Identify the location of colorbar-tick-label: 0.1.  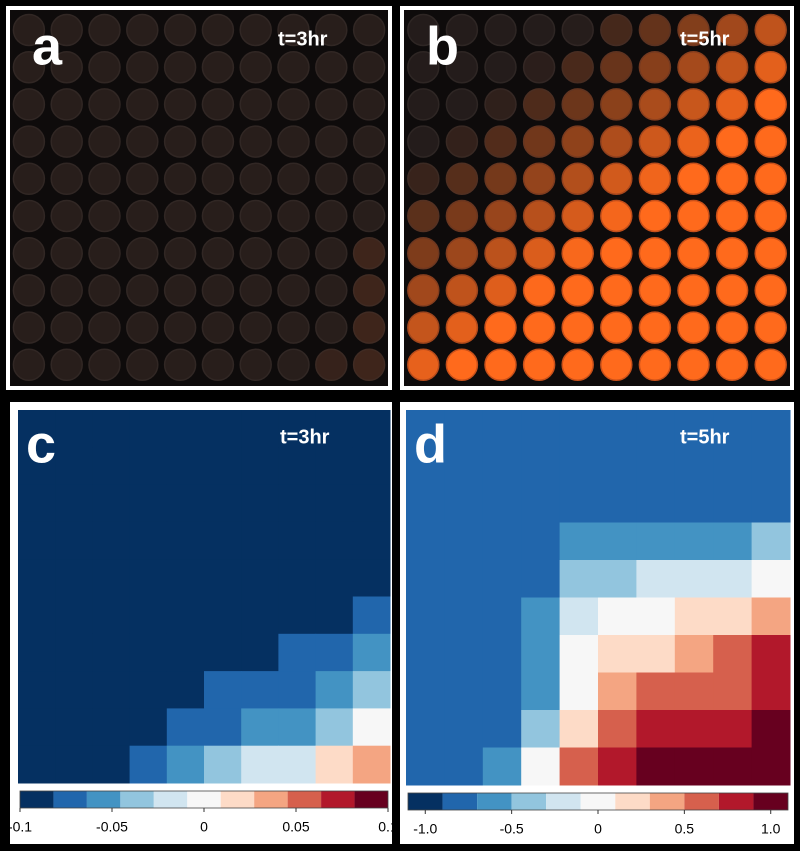
(388, 827).